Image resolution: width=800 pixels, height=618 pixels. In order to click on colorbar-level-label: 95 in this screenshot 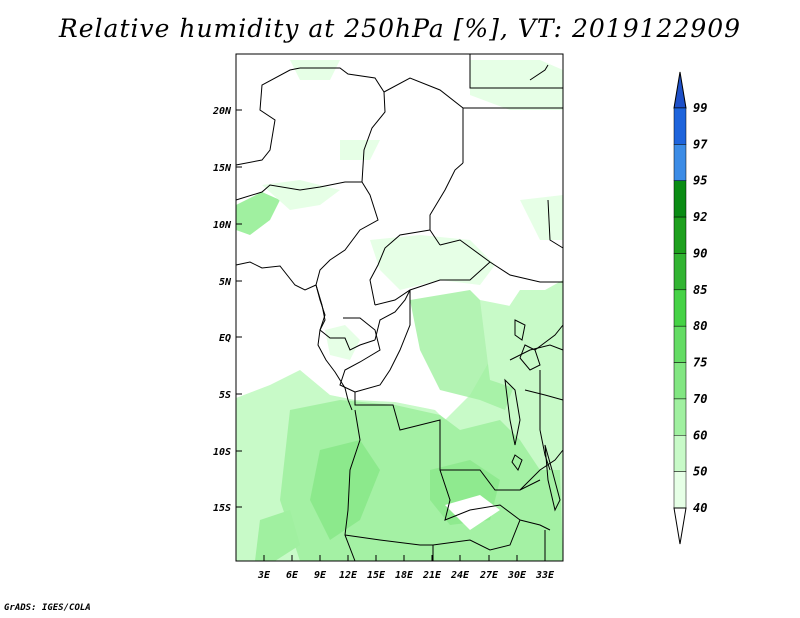, I will do `click(700, 181)`.